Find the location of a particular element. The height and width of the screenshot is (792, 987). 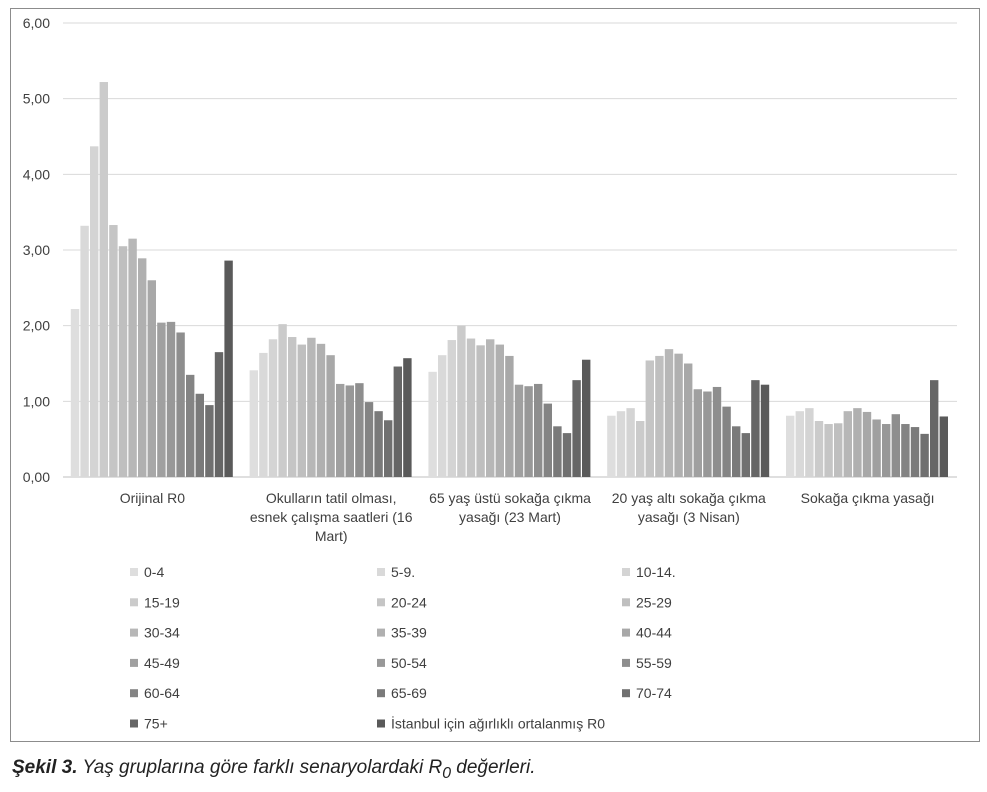

y-axis-ticks: 0,00 1,00 2,00 3,00 4,00 5,00 6,00 is located at coordinates (36, 250).